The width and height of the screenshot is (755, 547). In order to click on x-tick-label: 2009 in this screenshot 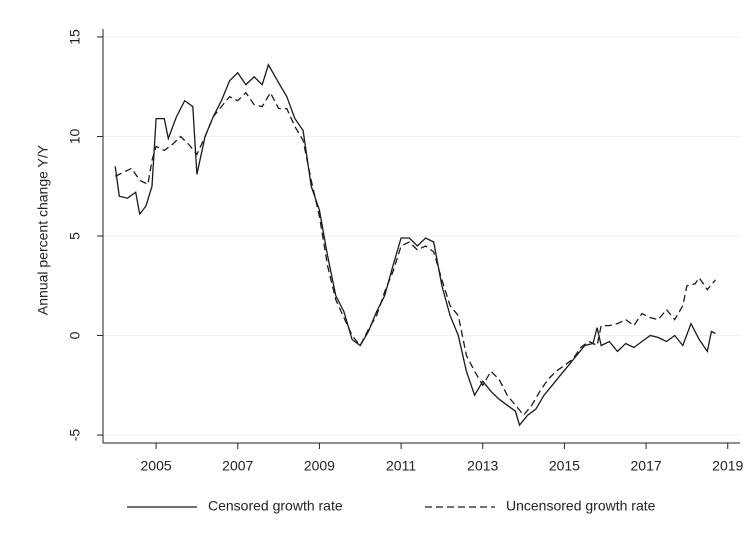, I will do `click(319, 466)`.